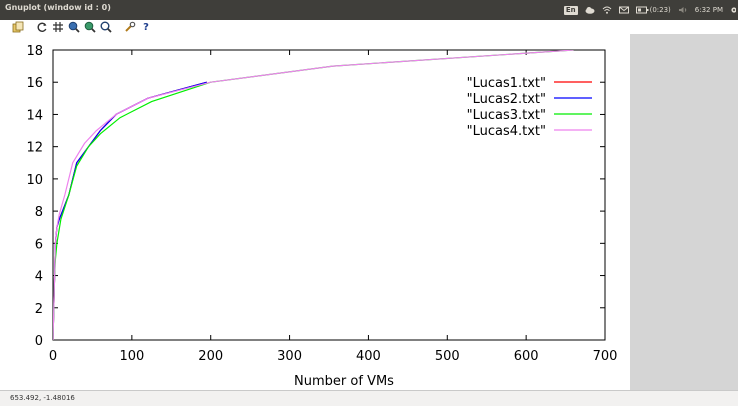 This screenshot has height=406, width=738. I want to click on help-icon: ?, so click(146, 27).